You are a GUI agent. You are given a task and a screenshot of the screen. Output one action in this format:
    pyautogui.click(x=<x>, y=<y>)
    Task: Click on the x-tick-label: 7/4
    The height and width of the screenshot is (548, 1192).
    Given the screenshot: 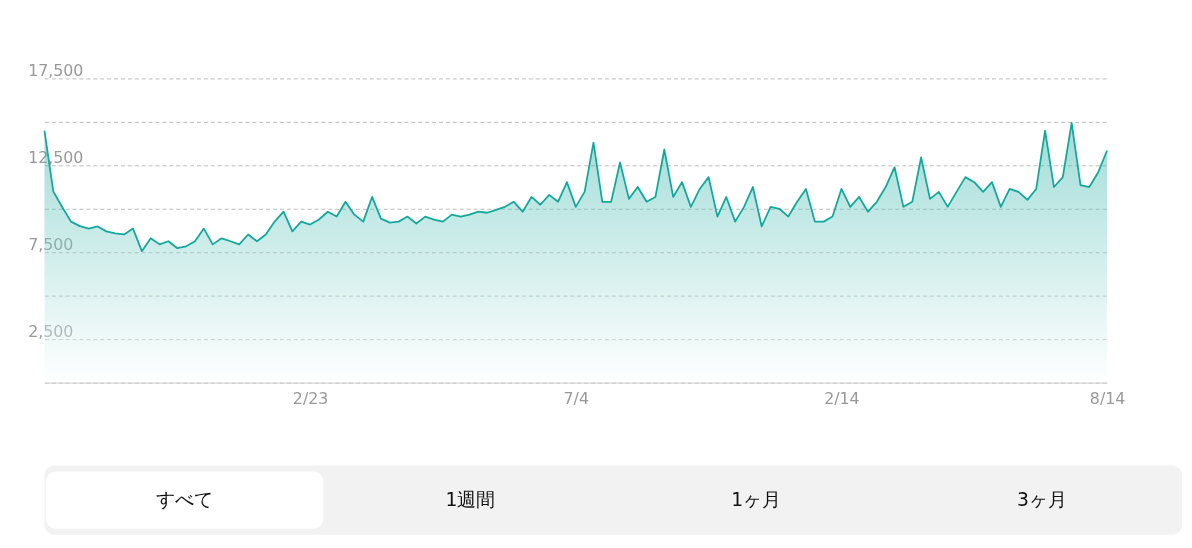 What is the action you would take?
    pyautogui.click(x=576, y=398)
    